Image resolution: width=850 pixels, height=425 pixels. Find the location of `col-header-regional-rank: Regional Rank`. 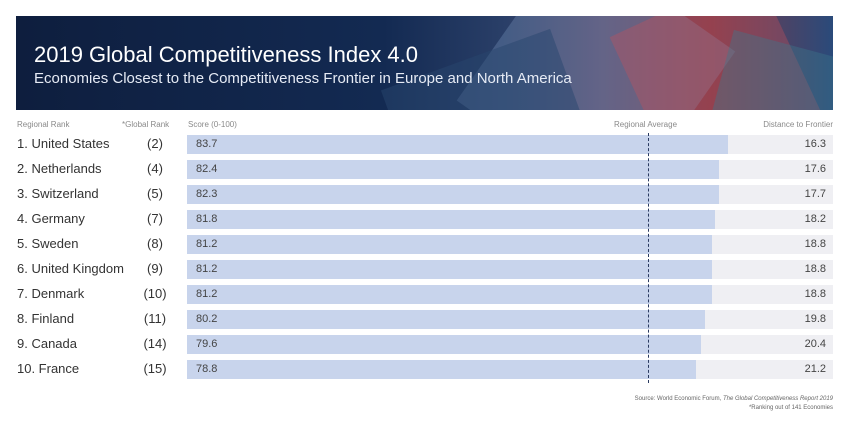

col-header-regional-rank: Regional Rank is located at coordinates (43, 124).